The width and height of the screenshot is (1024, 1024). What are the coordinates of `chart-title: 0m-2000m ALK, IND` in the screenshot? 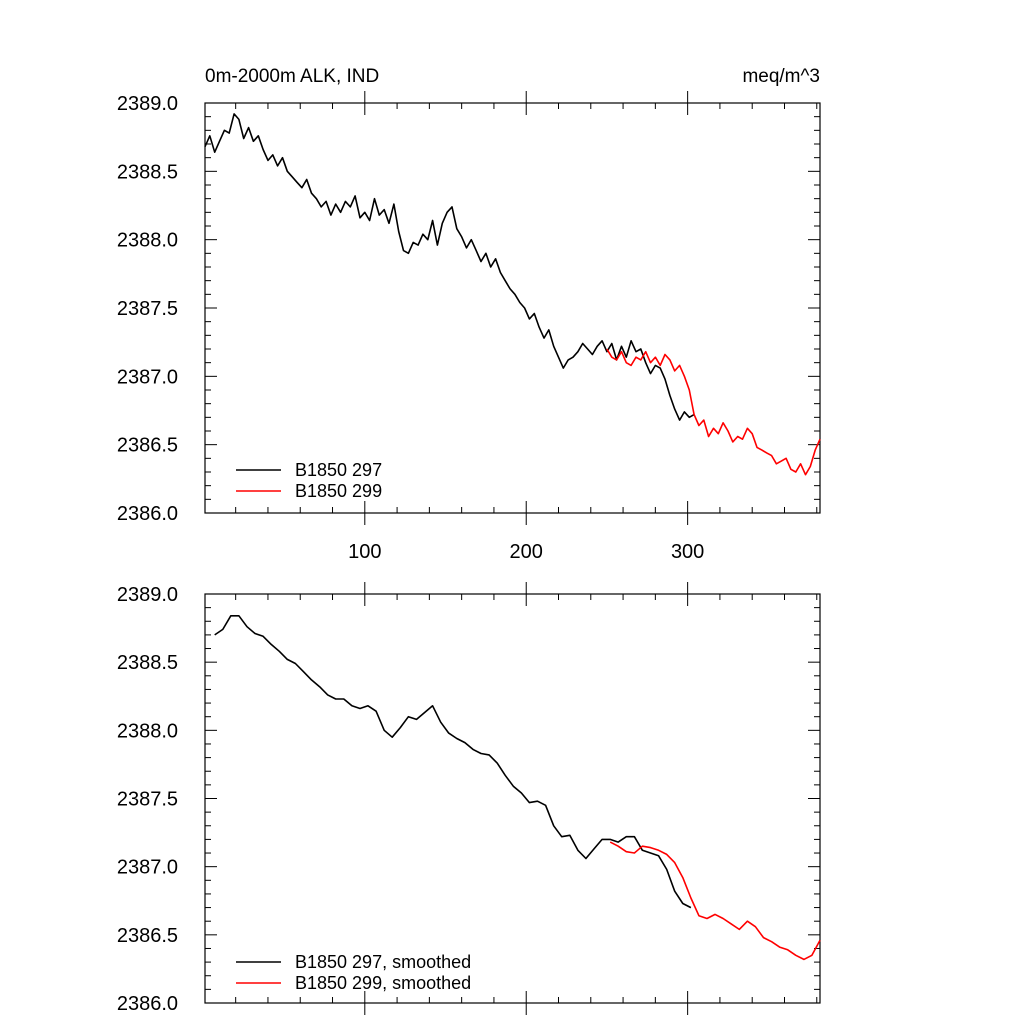 It's located at (292, 76).